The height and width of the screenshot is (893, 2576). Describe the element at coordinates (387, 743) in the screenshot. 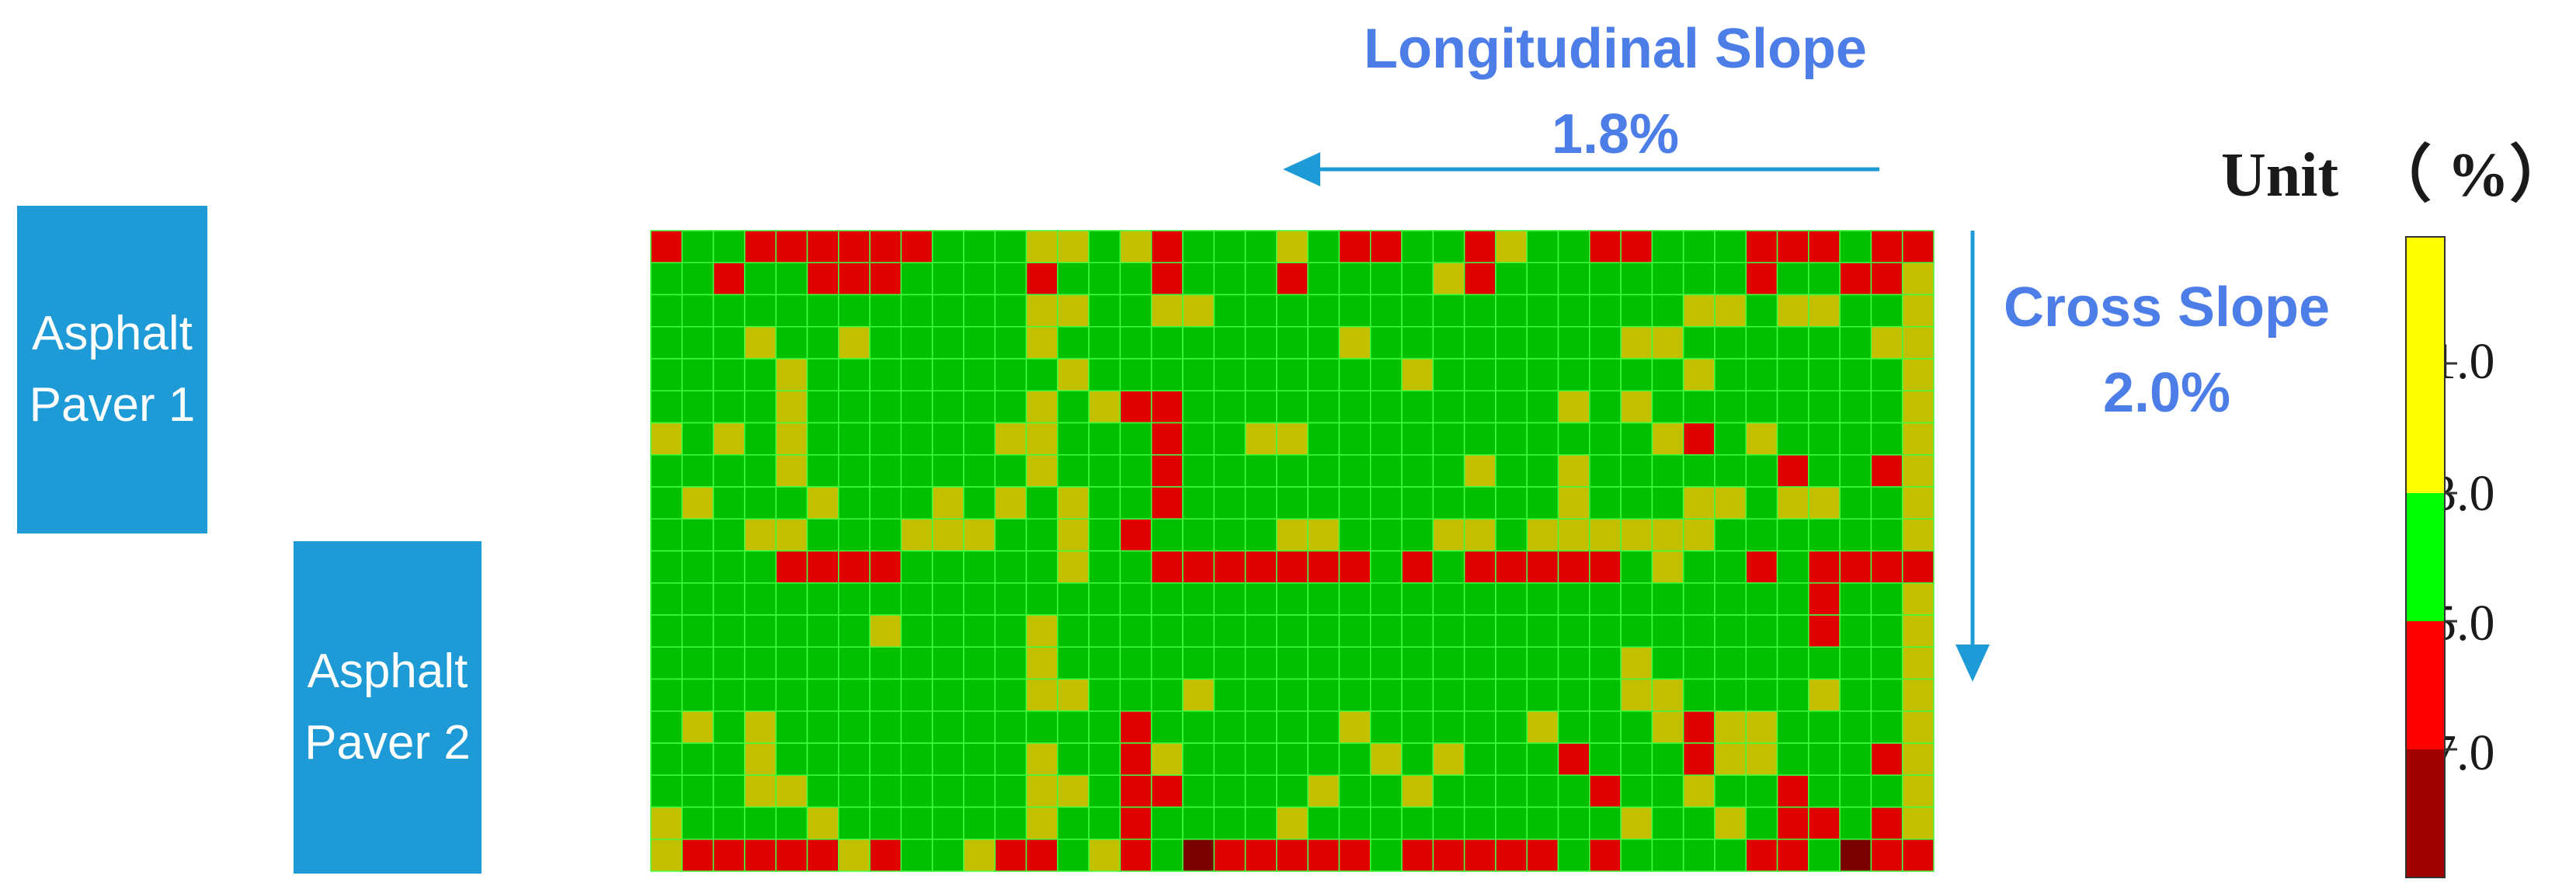

I see `asphalt-paver-2-line2: Paver 2` at that location.